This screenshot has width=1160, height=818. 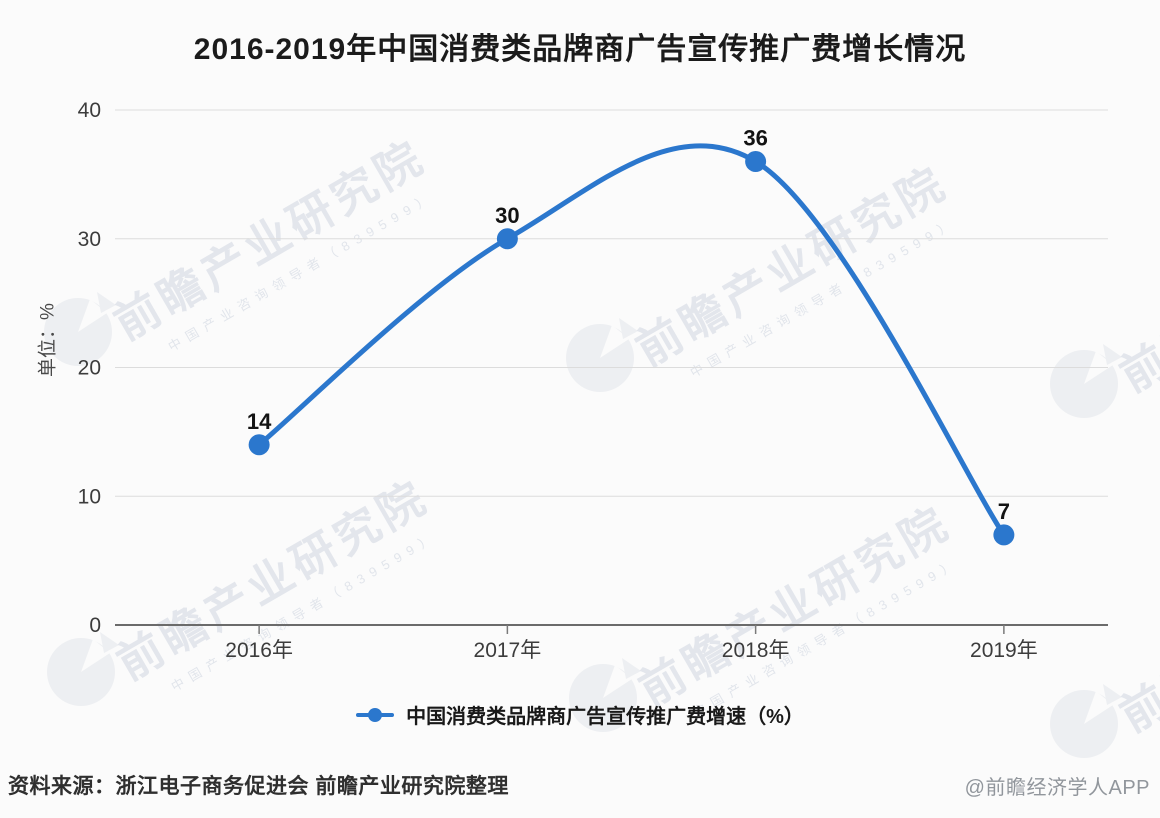 I want to click on data-label: 14, so click(x=259, y=421).